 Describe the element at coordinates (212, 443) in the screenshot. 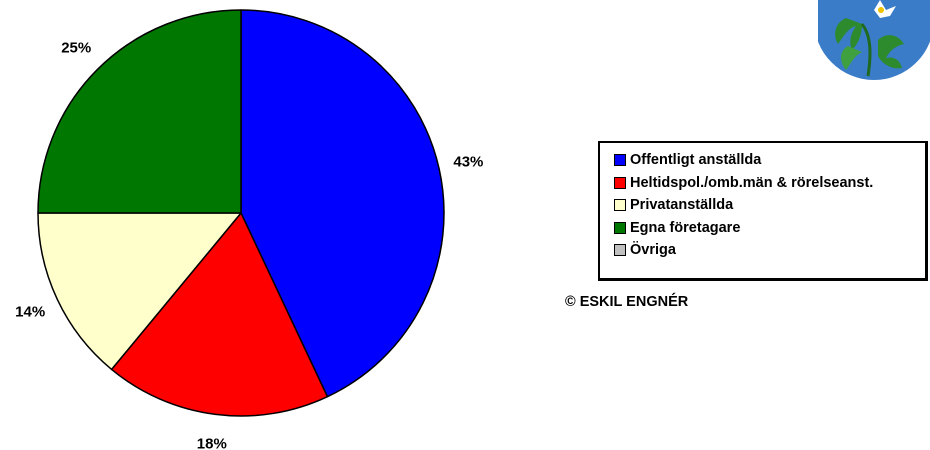

I see `slice-percent-label: 18%` at that location.